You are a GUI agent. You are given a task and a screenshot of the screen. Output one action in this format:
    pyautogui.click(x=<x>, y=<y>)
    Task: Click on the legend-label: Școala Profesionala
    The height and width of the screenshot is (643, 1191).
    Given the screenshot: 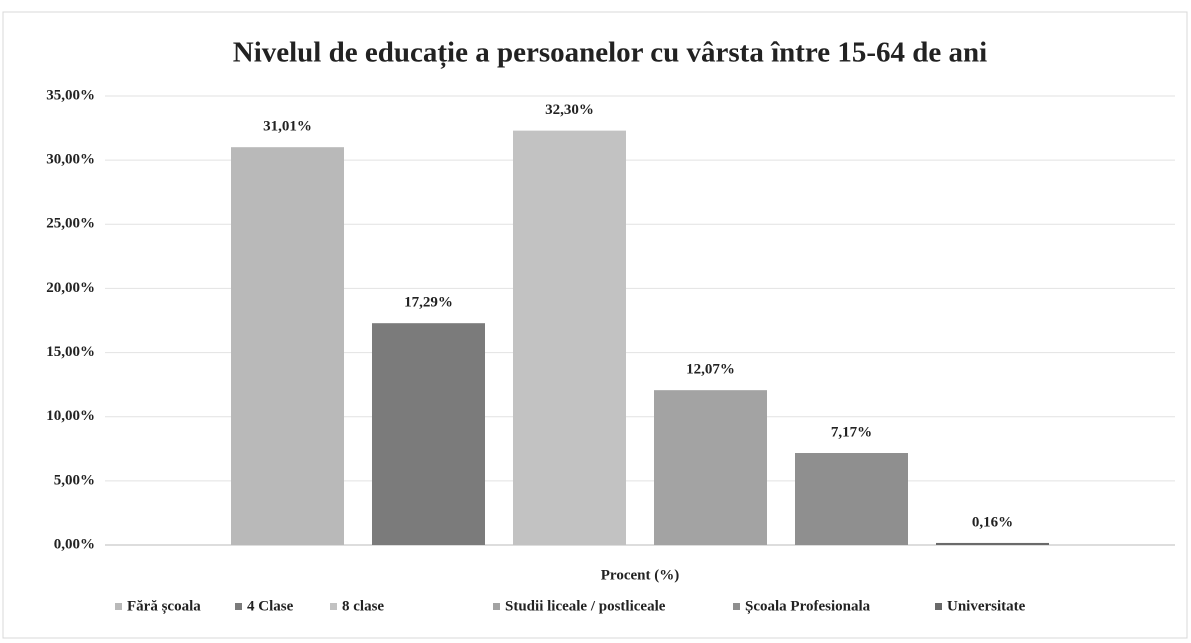 What is the action you would take?
    pyautogui.click(x=808, y=606)
    